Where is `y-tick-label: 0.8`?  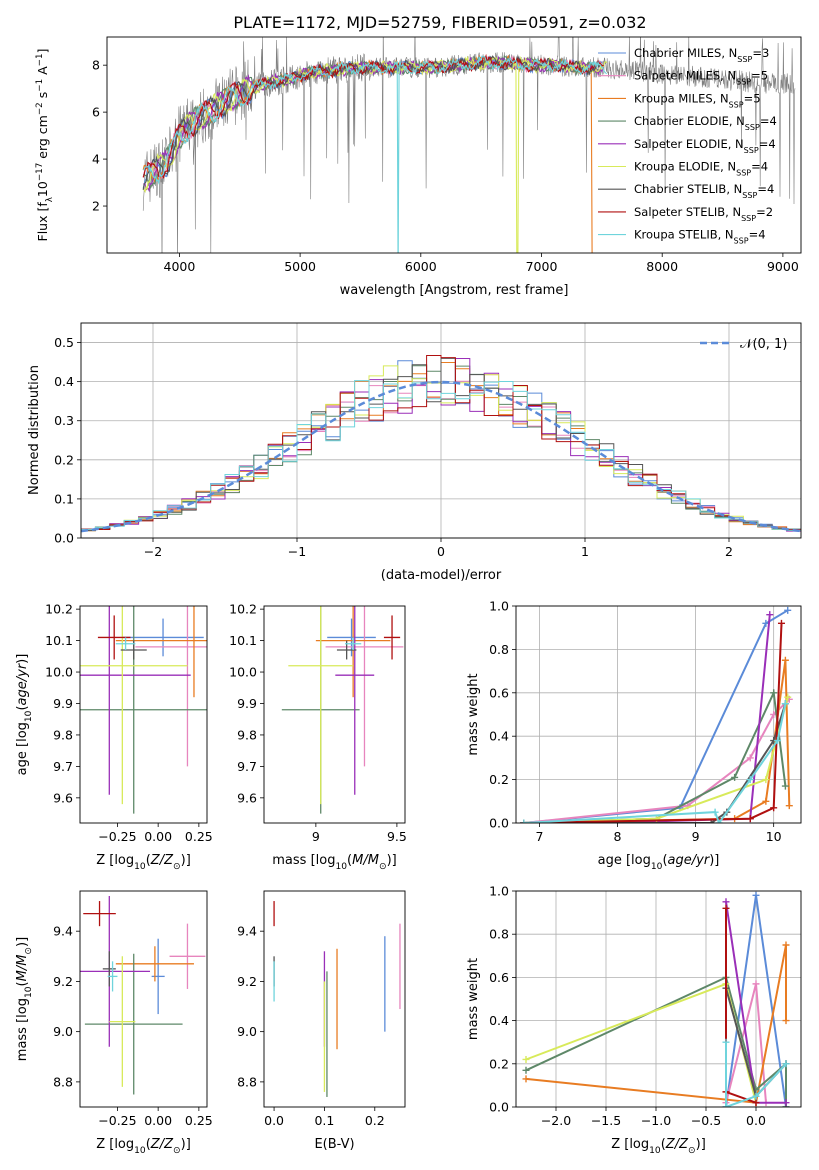 y-tick-label: 0.8 is located at coordinates (499, 934).